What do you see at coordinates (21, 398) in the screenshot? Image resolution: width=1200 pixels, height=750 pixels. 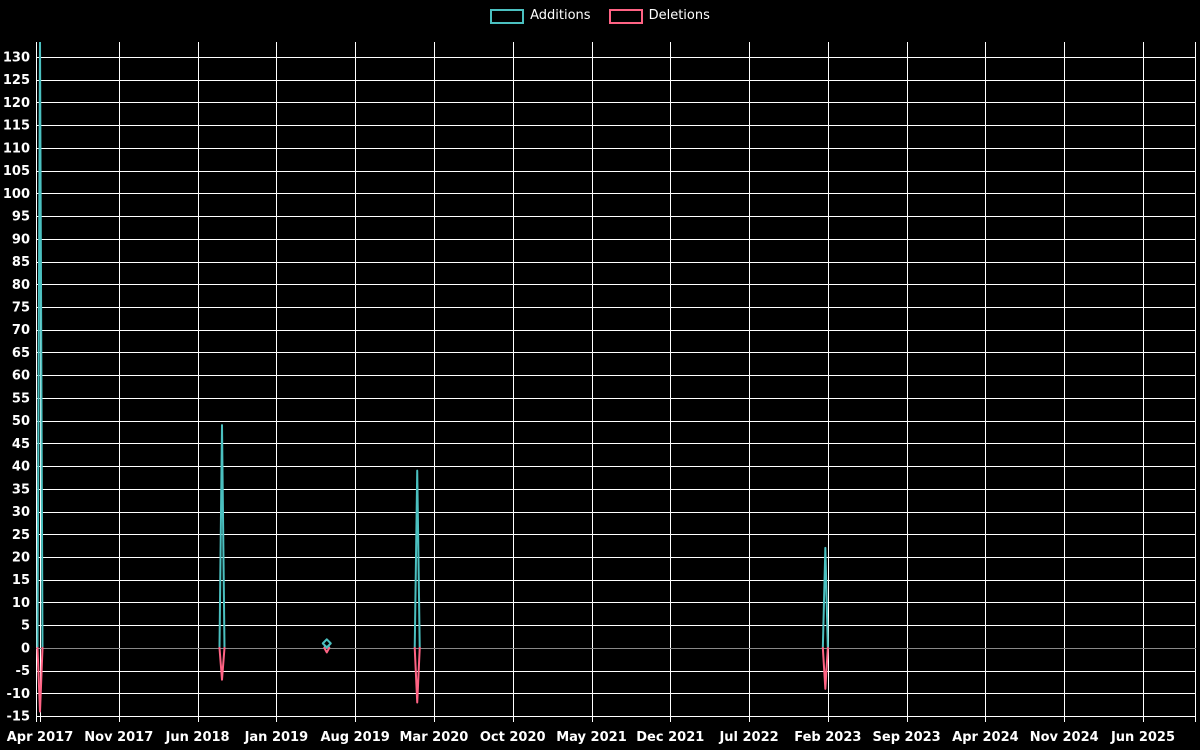 I see `y-tick-label: 55` at bounding box center [21, 398].